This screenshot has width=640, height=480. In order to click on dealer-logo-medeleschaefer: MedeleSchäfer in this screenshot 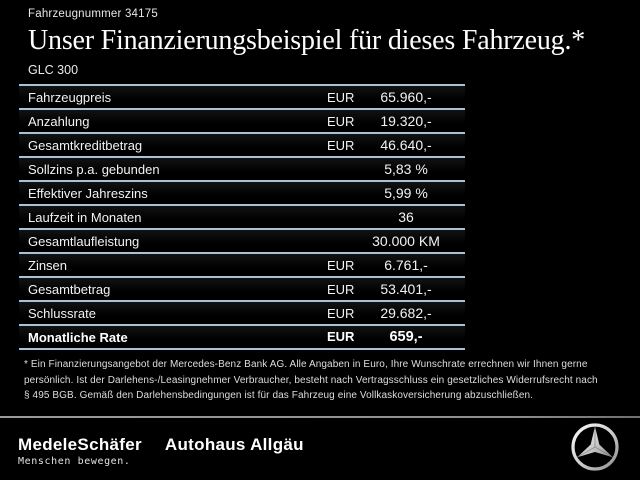, I will do `click(80, 444)`.